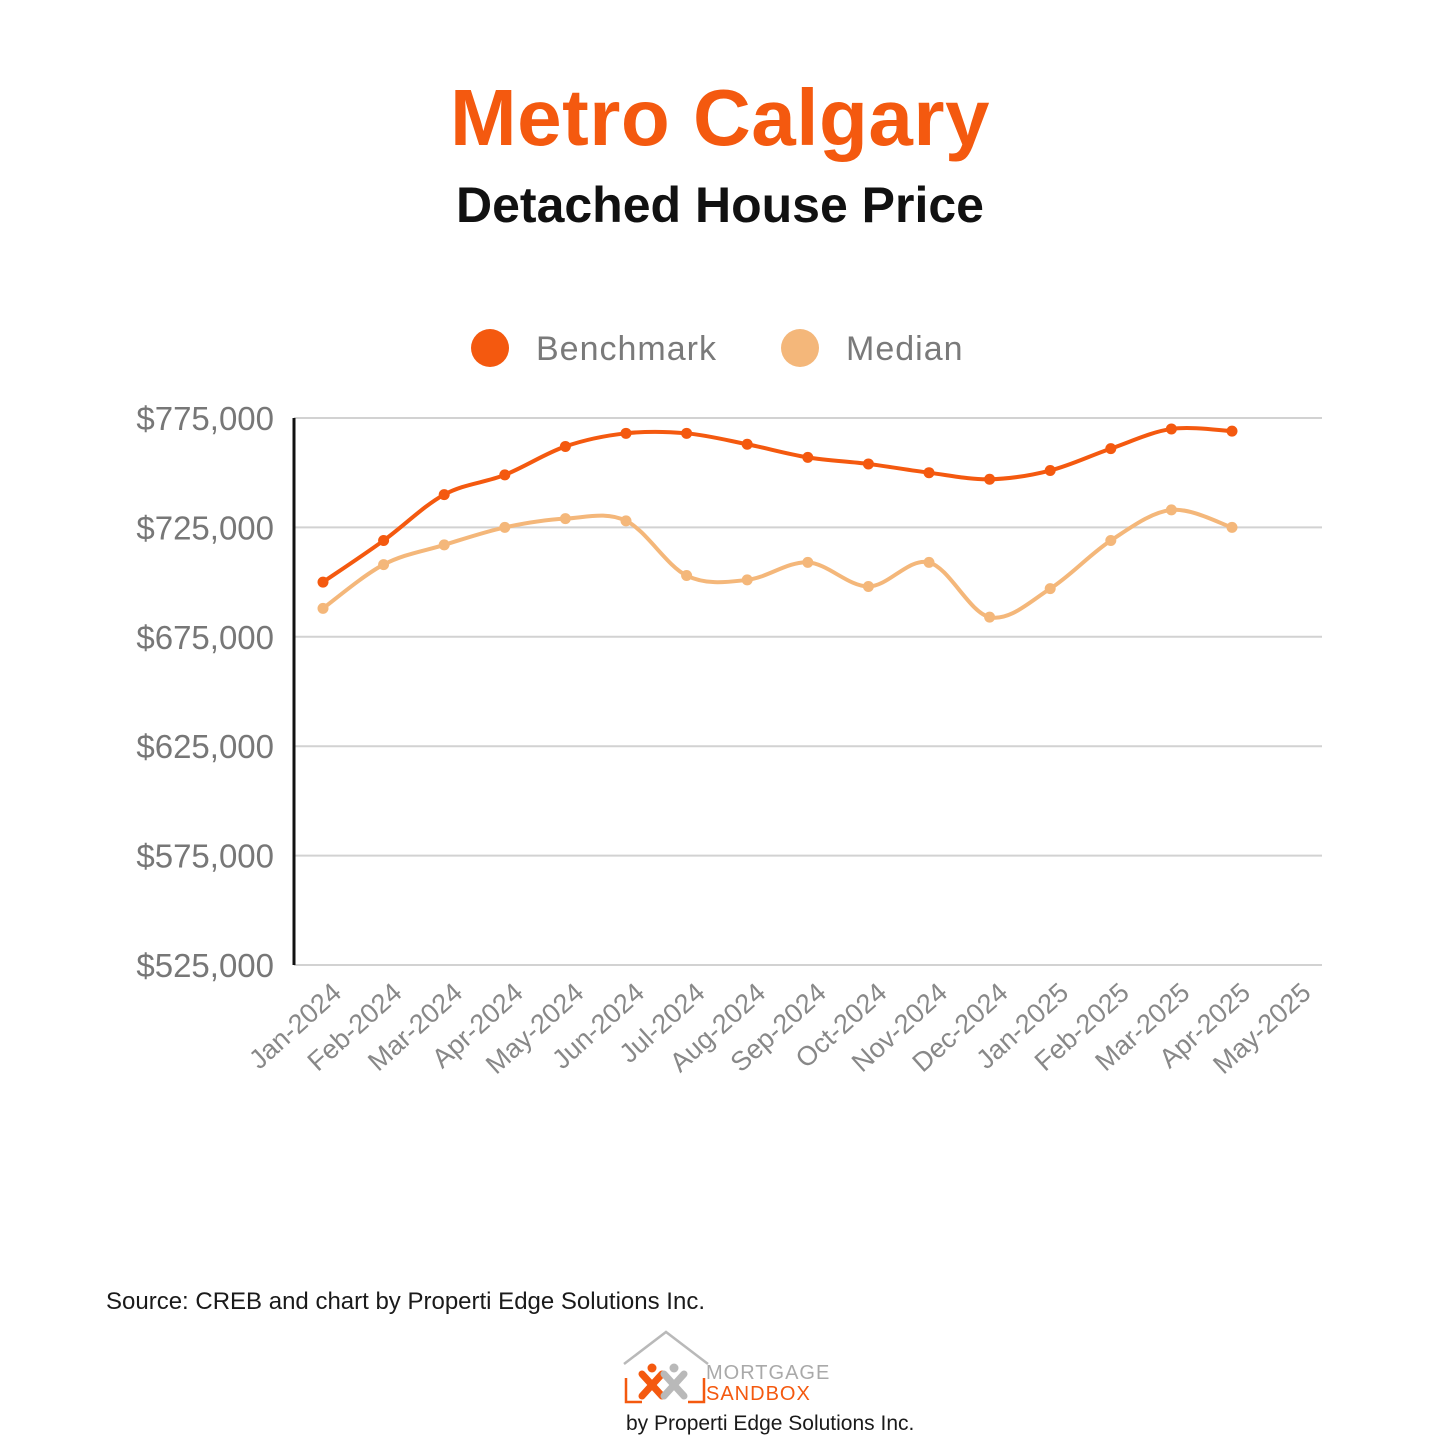 Image resolution: width=1440 pixels, height=1440 pixels. Describe the element at coordinates (205, 527) in the screenshot. I see `y-tick-label: $725,000` at that location.